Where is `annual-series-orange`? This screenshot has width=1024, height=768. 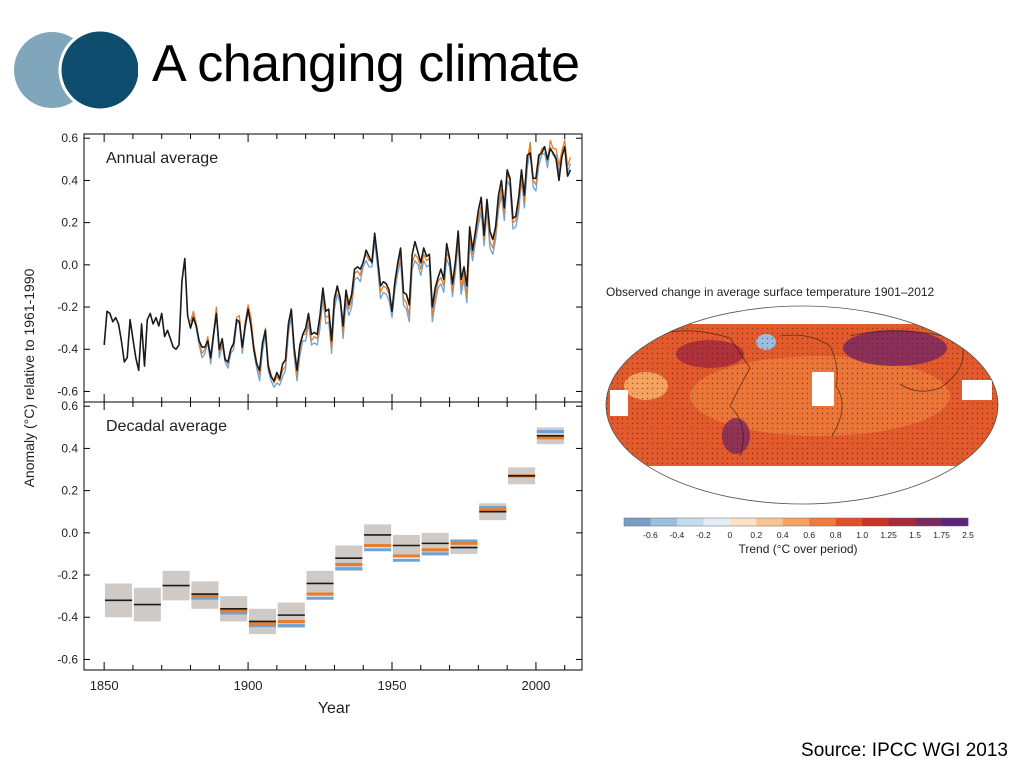
annual-series-orange is located at coordinates (380, 261).